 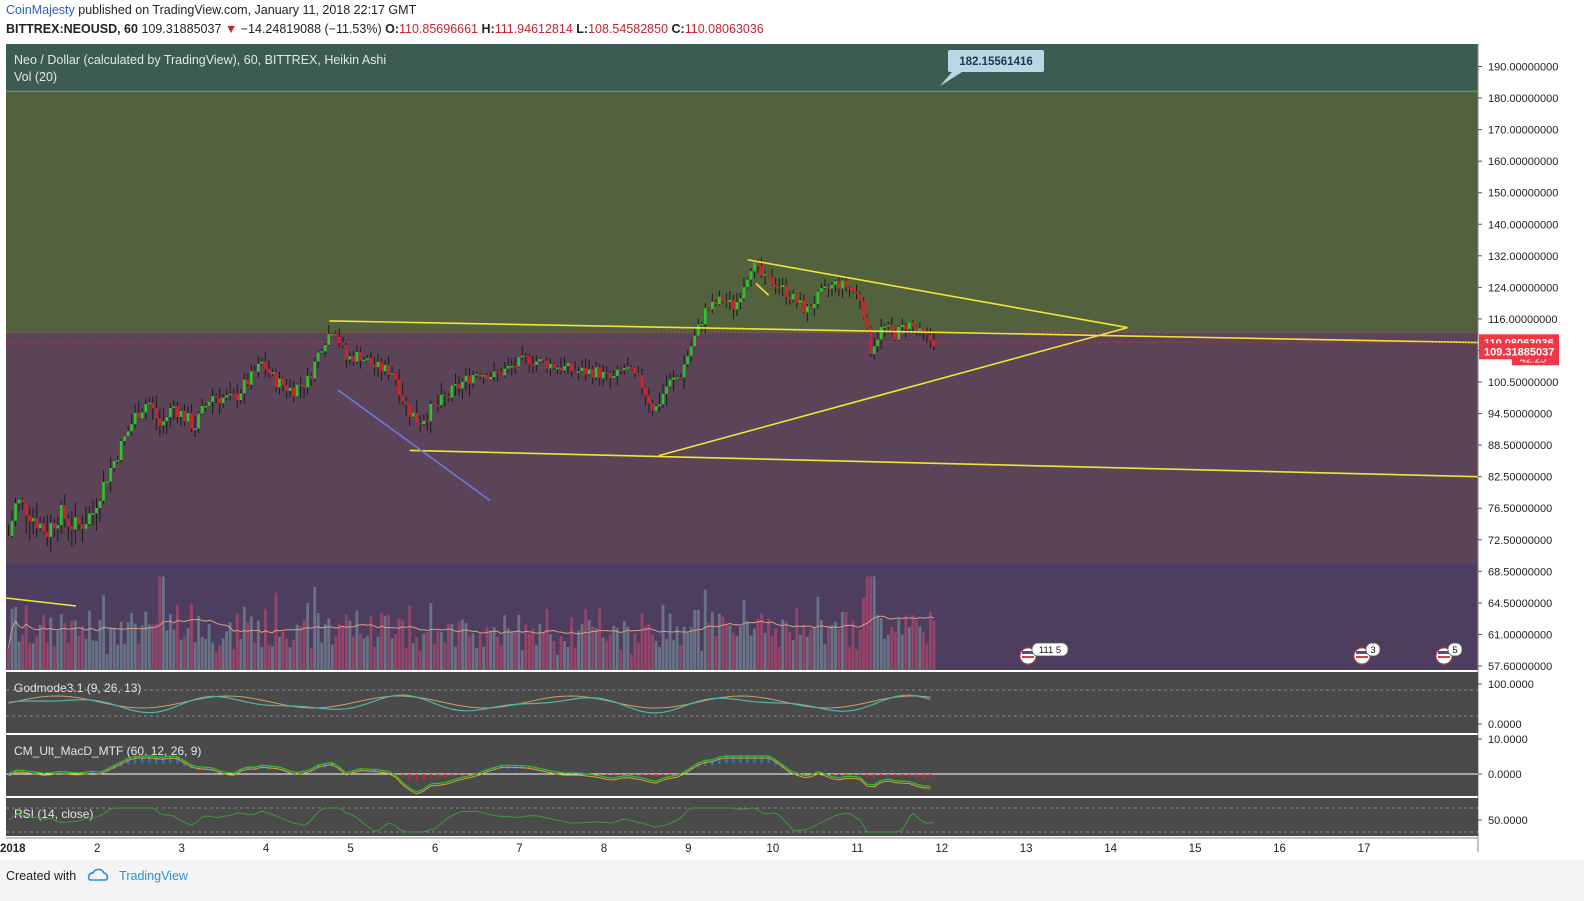 I want to click on price-change: −14.24819088 (−11.53%), so click(x=311, y=29).